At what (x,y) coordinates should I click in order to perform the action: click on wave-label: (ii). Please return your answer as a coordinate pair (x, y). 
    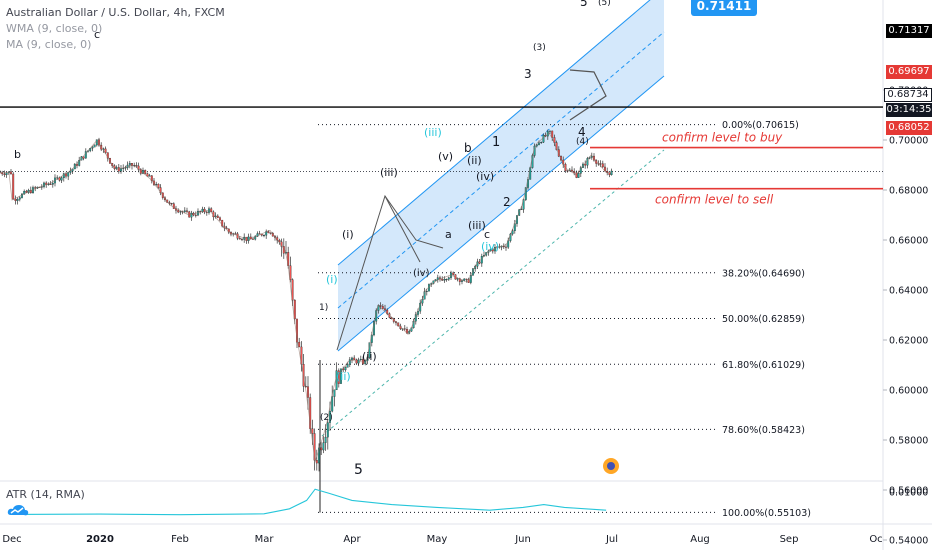
    Looking at the image, I should click on (474, 160).